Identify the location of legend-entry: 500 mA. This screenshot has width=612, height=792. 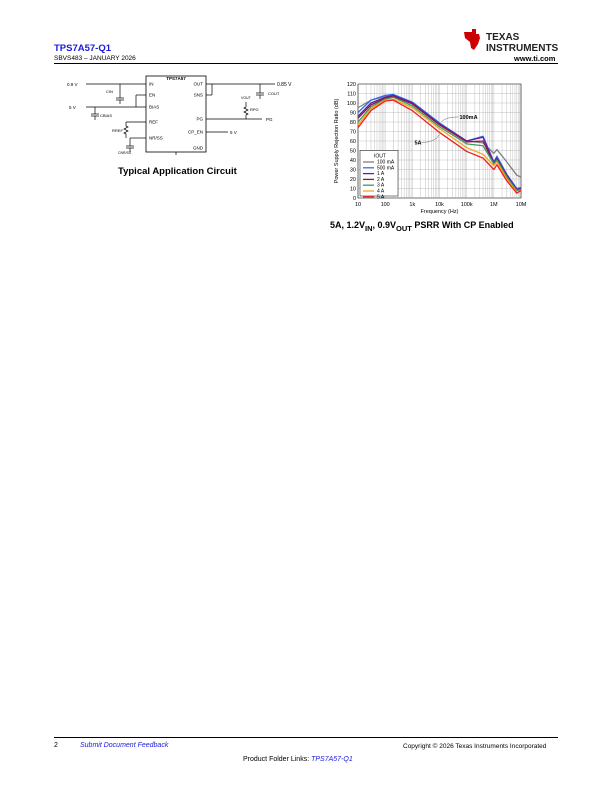
(386, 168).